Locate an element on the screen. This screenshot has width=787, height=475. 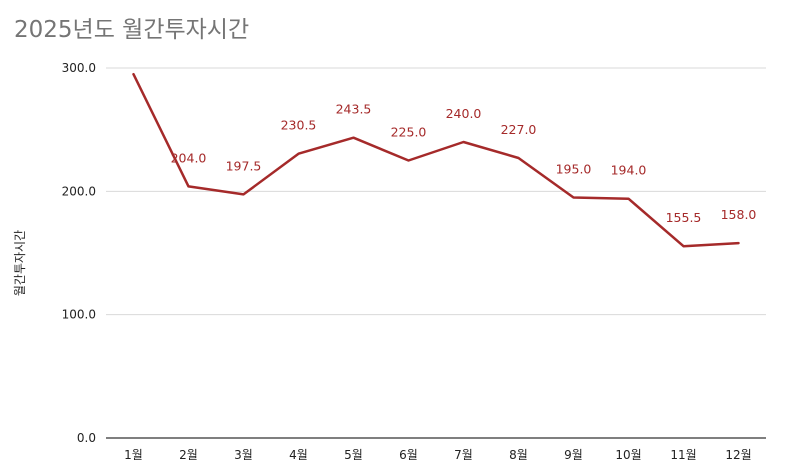
x-axis-ticks: 1월 2월 3월 4월 5월 6월 7월 8월 9월 10월 11월 12월 is located at coordinates (438, 455).